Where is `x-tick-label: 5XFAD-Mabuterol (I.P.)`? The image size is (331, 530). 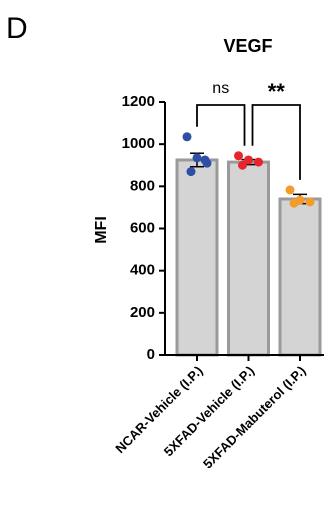 x-tick-label: 5XFAD-Mabuterol (I.P.) is located at coordinates (254, 417).